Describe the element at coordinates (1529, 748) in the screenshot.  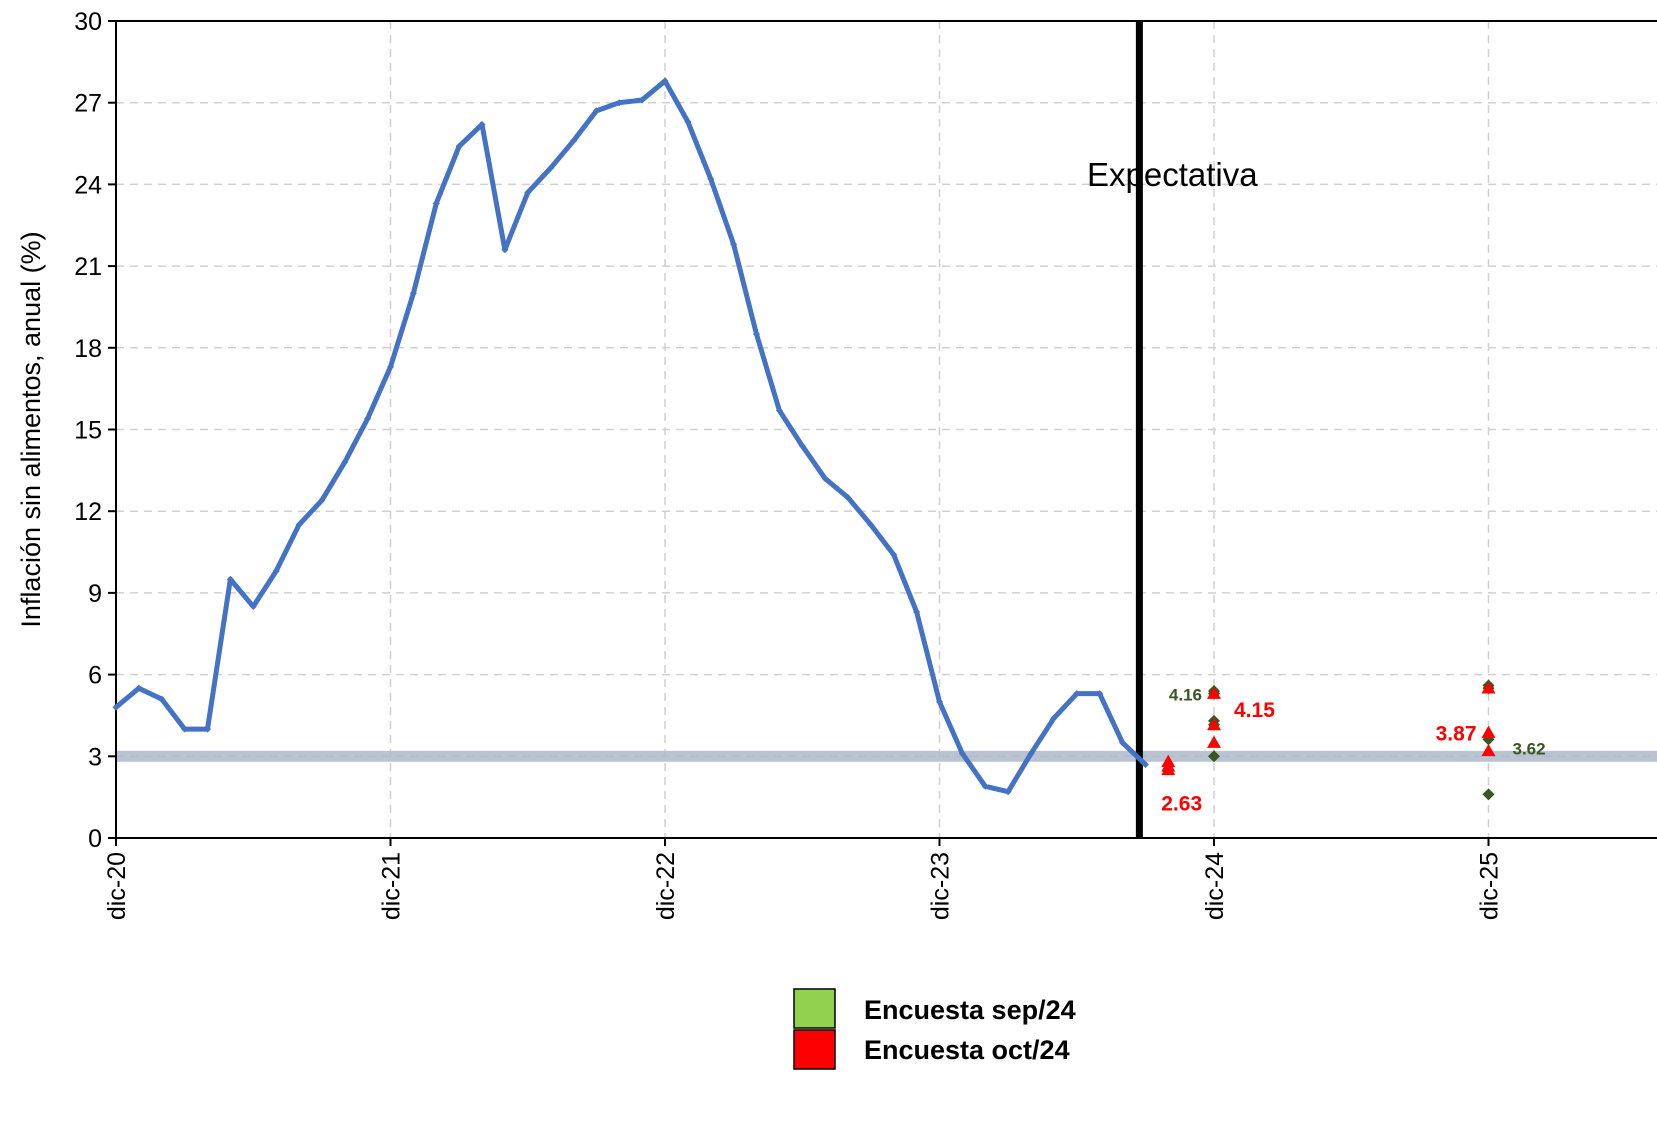
I see `data-label: 3.62` at that location.